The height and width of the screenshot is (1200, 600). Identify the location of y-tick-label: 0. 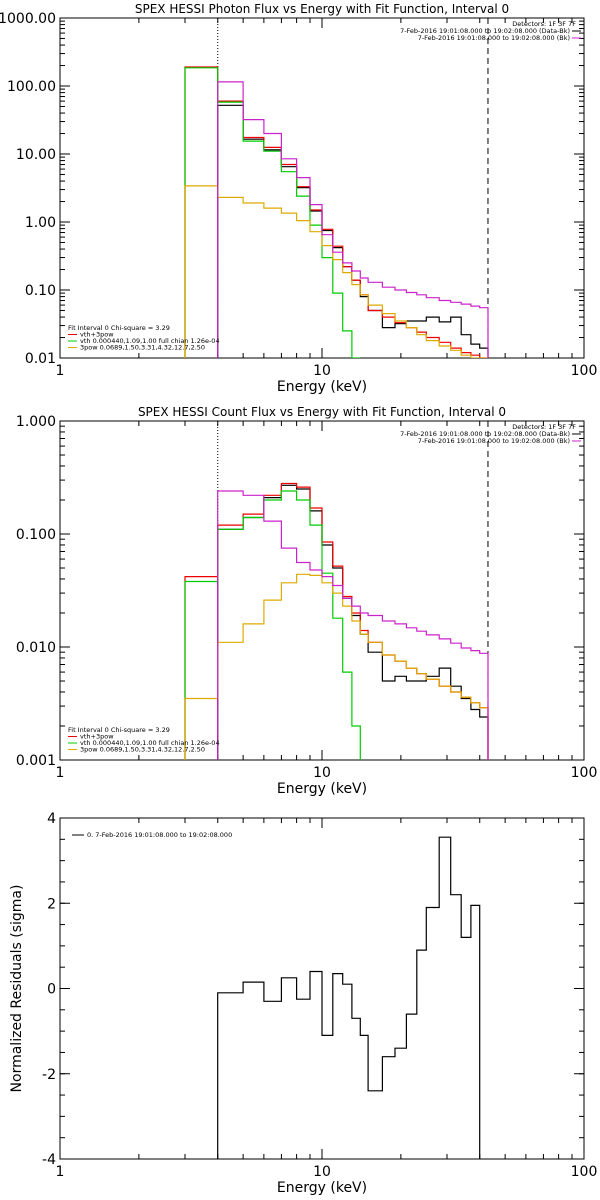
(51, 990).